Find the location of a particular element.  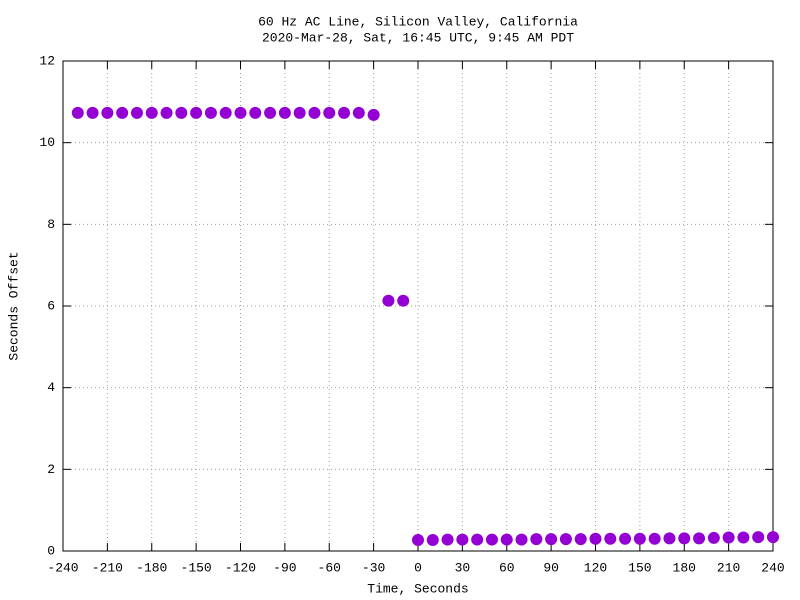

chart-subtitle: 2020-Mar-28, Sat, 16:45 UTC, 9:45 AM PDT is located at coordinates (418, 37).